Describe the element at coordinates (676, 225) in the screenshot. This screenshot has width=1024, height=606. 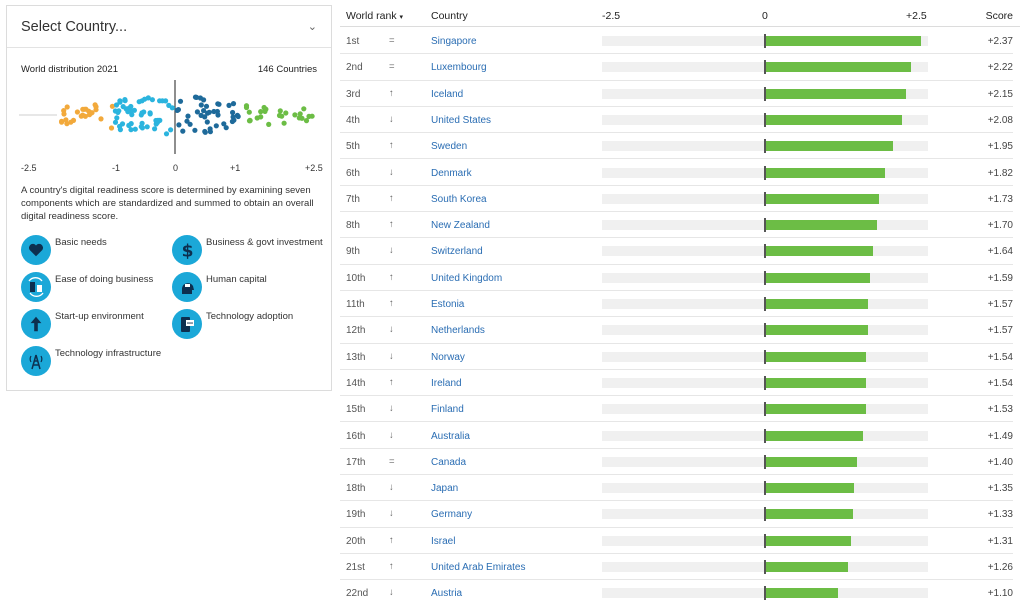
I see `table-row: 8th ↑ New Zealand +1.70` at that location.